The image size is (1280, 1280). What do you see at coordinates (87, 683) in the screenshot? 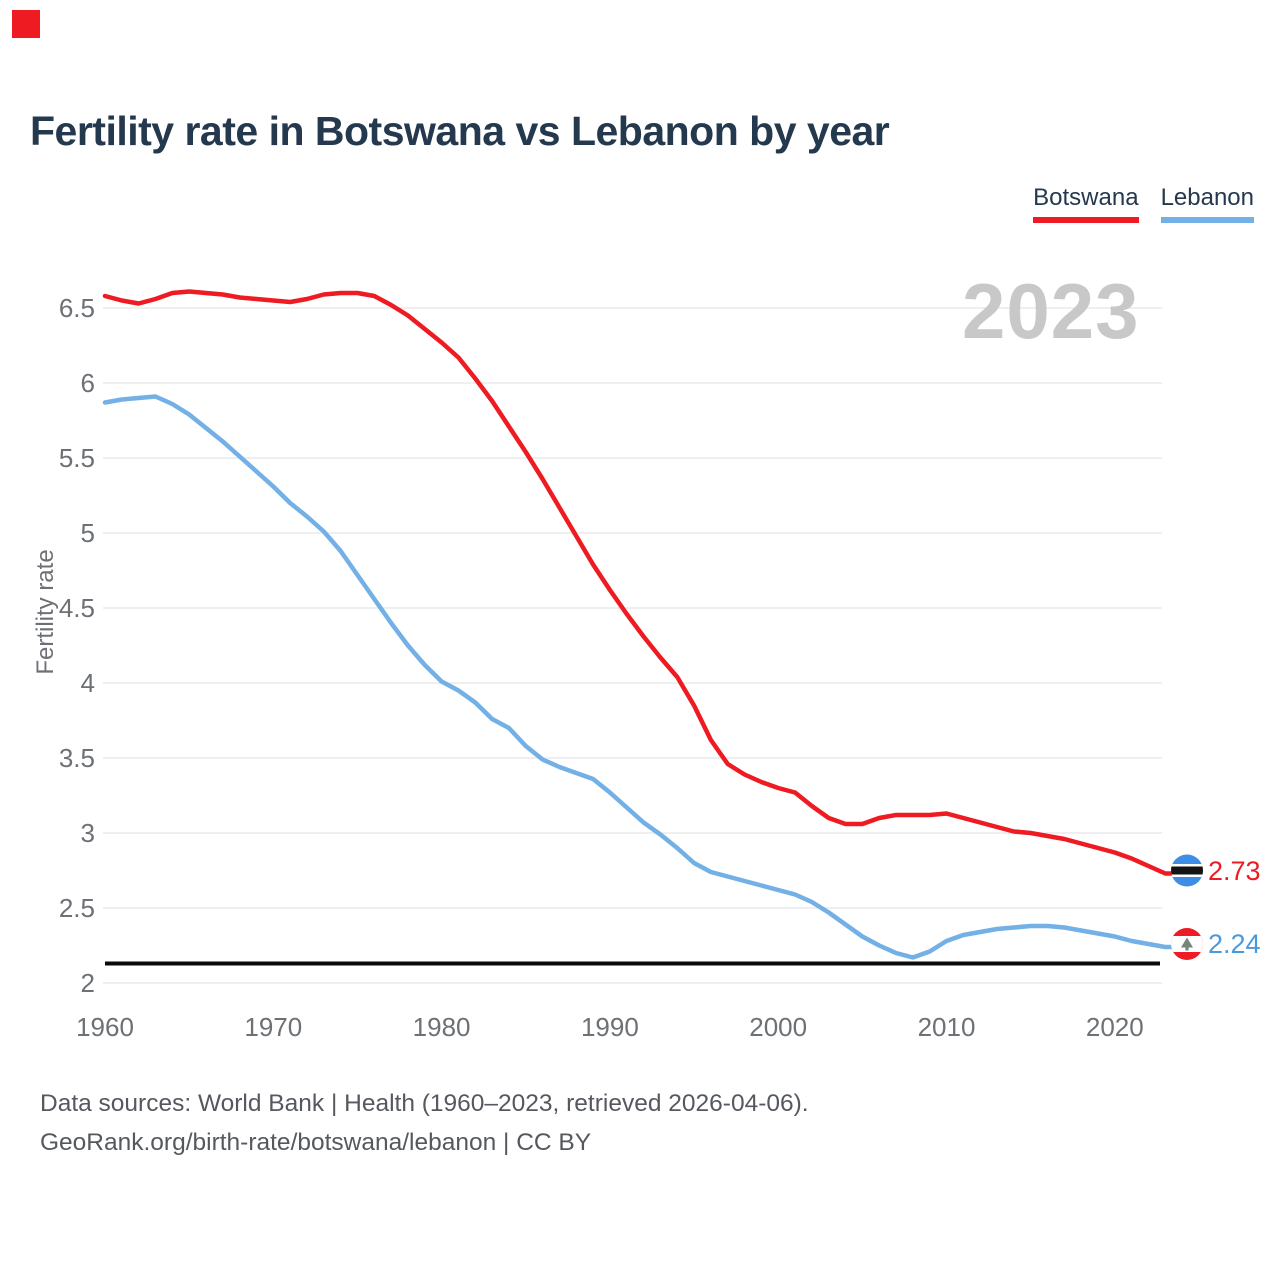
I see `y-tick-label: 4` at bounding box center [87, 683].